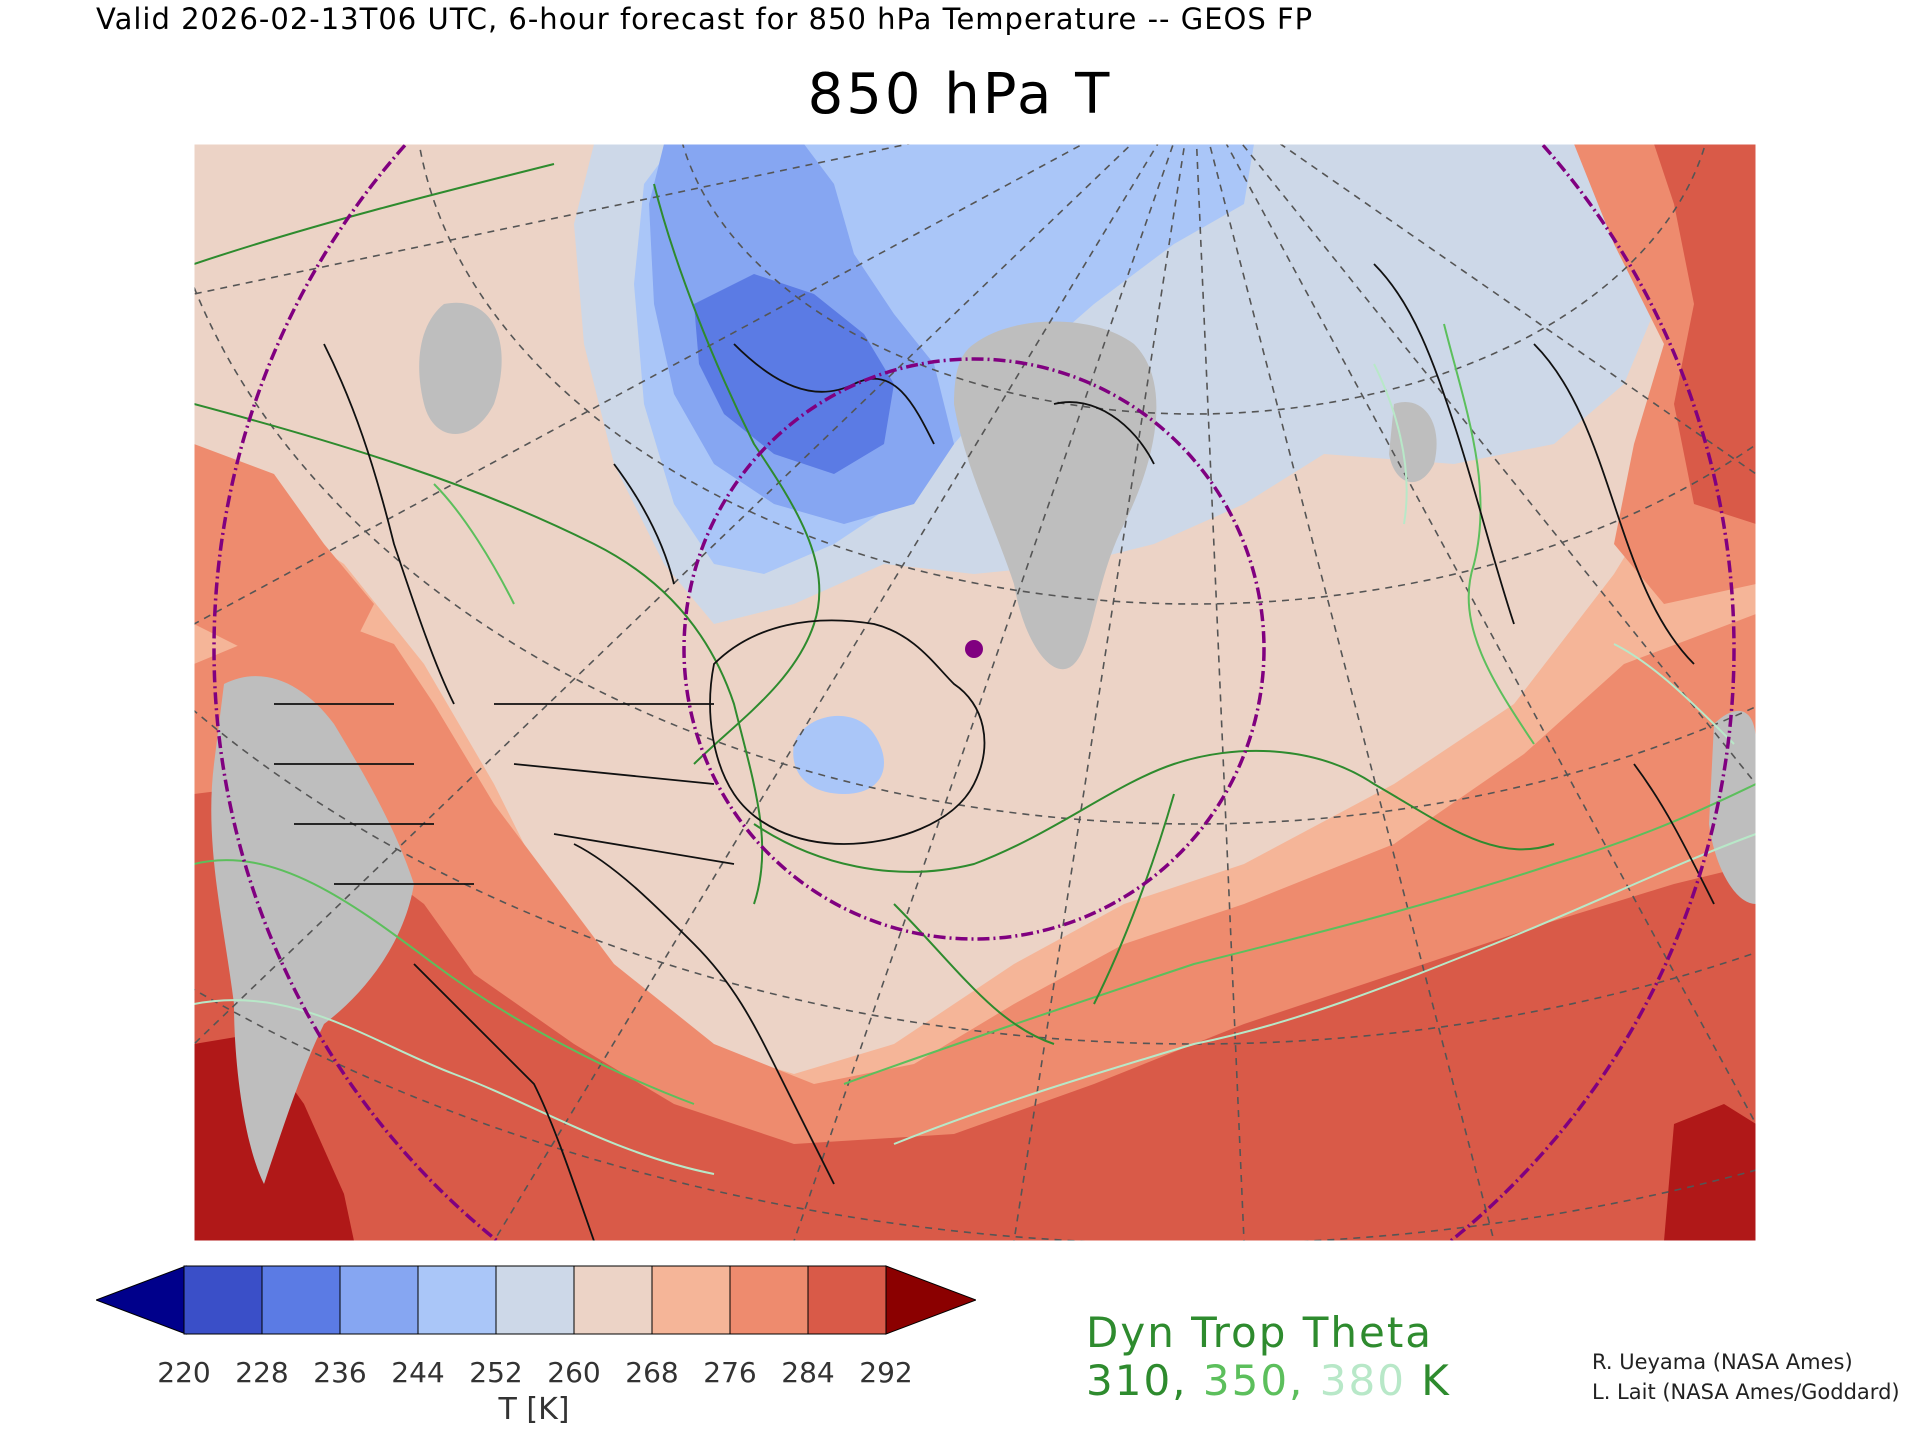 Image resolution: width=1920 pixels, height=1440 pixels. Describe the element at coordinates (1436, 1380) in the screenshot. I see `trop-theta-unit: K` at that location.